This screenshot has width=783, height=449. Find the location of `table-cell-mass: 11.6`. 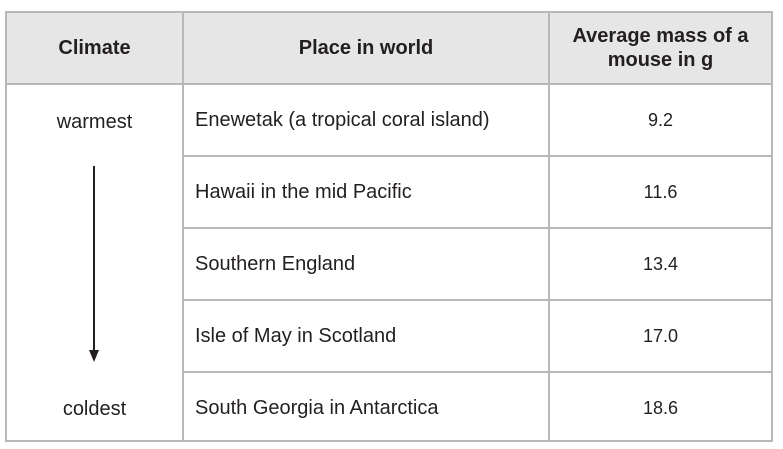

table-cell-mass: 11.6 is located at coordinates (660, 191).